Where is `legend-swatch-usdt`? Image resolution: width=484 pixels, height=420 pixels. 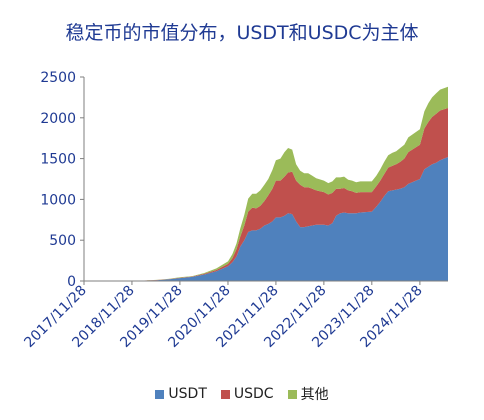
legend-swatch-usdt is located at coordinates (160, 394).